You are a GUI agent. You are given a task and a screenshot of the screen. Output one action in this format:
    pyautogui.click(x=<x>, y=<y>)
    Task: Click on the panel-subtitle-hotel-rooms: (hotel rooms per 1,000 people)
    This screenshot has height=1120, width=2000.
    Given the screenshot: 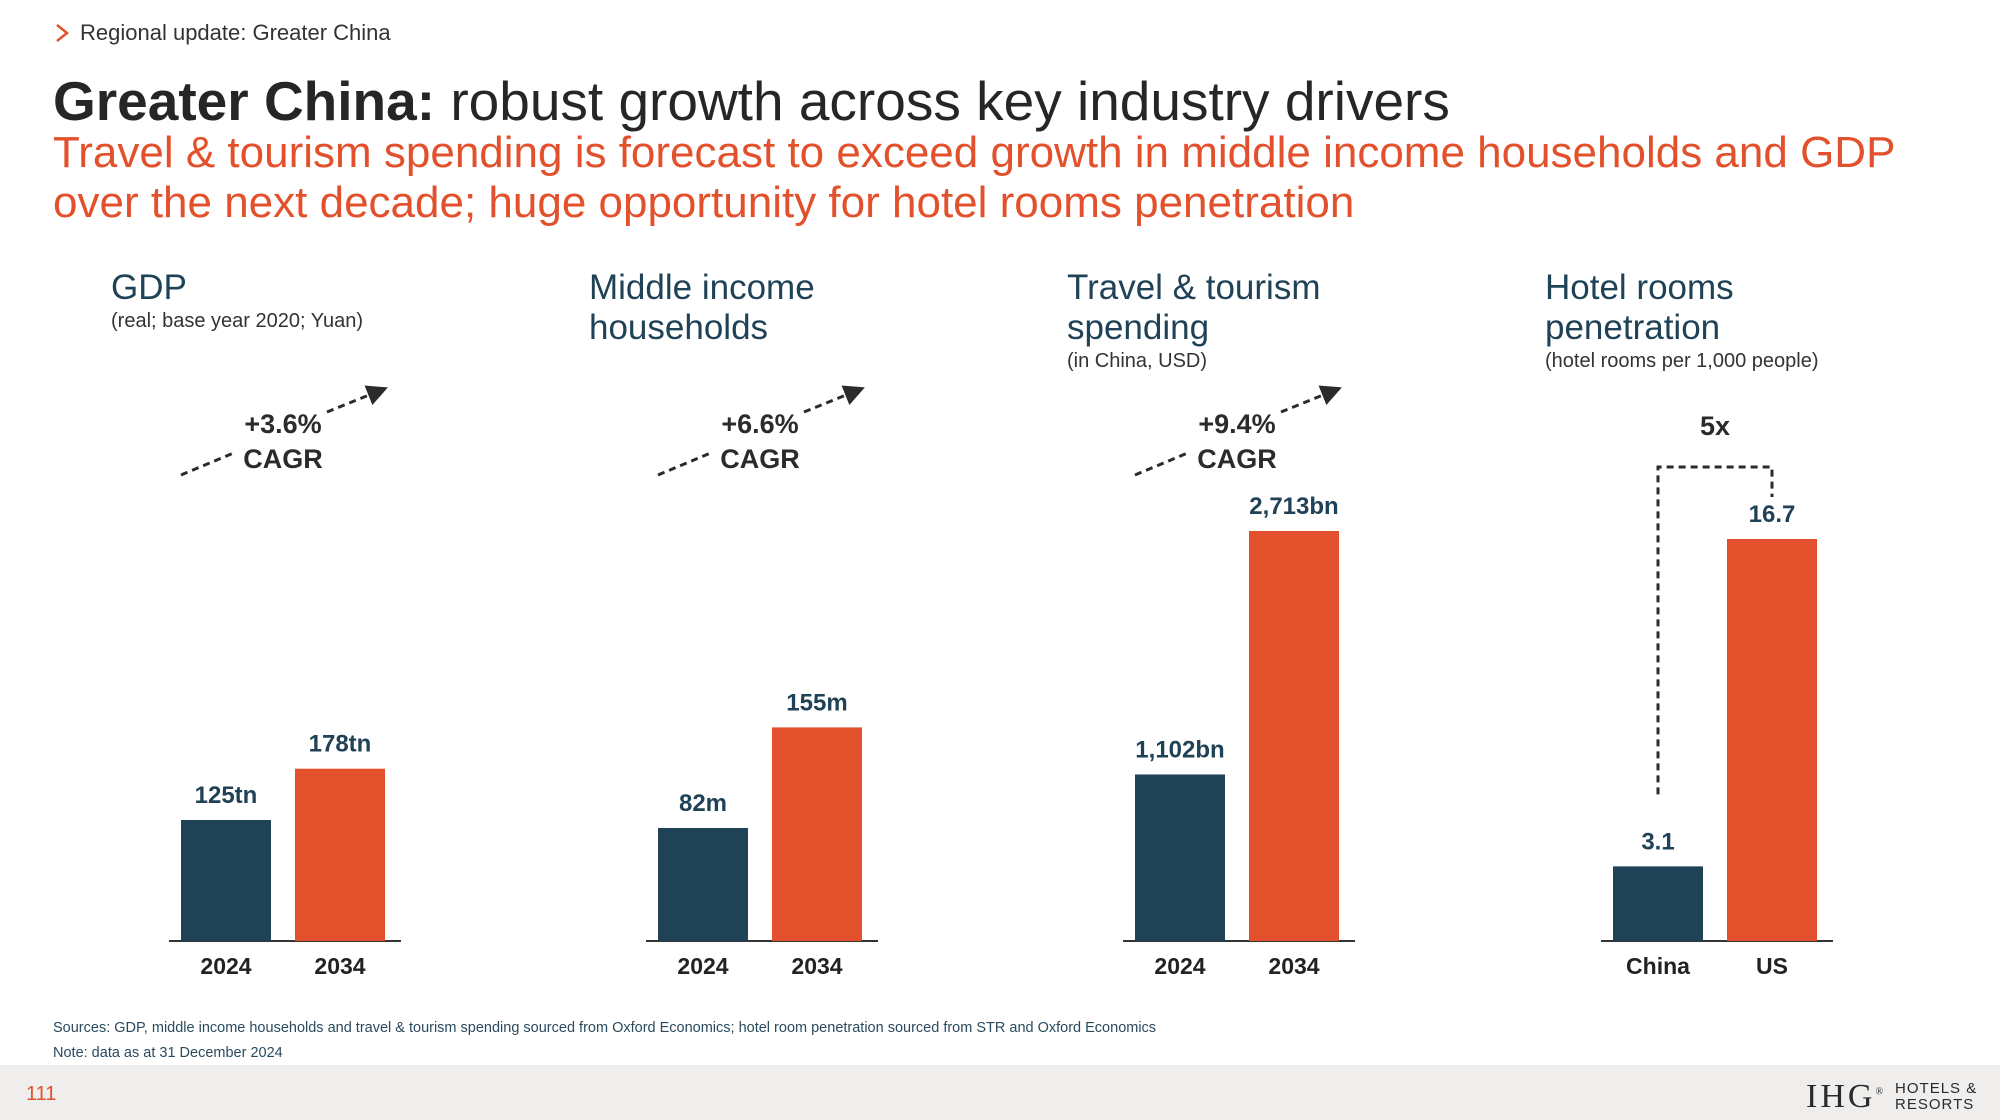 What is the action you would take?
    pyautogui.click(x=1682, y=361)
    